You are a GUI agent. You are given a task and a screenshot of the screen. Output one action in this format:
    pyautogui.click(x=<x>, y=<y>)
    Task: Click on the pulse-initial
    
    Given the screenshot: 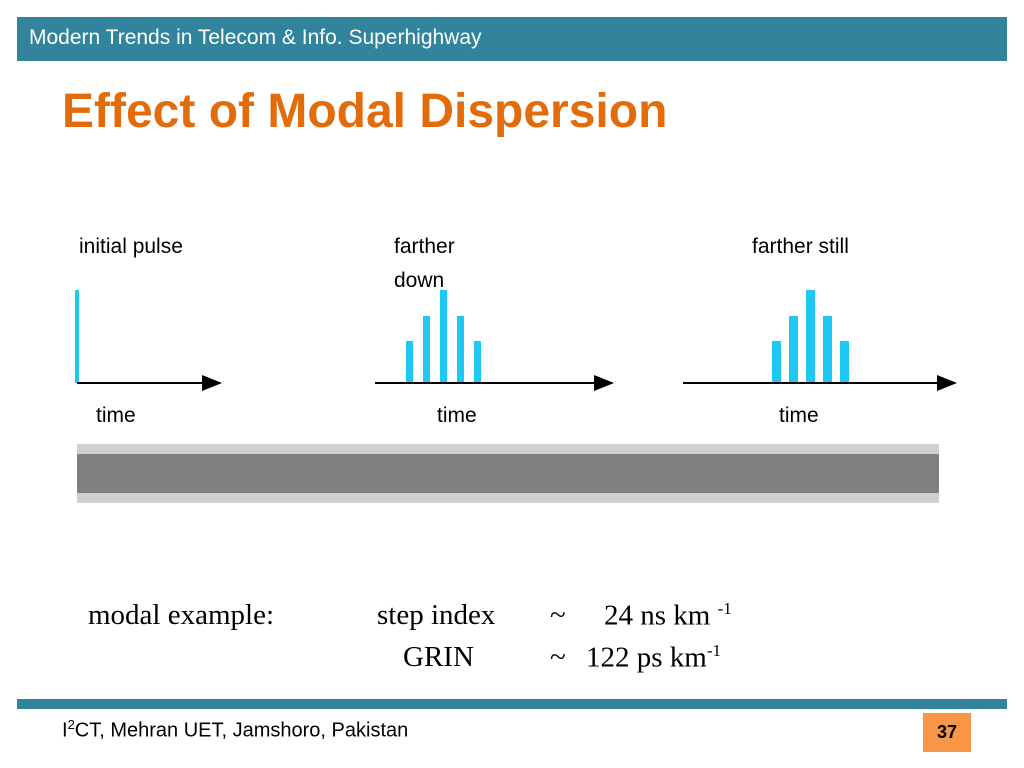 What is the action you would take?
    pyautogui.click(x=77, y=336)
    